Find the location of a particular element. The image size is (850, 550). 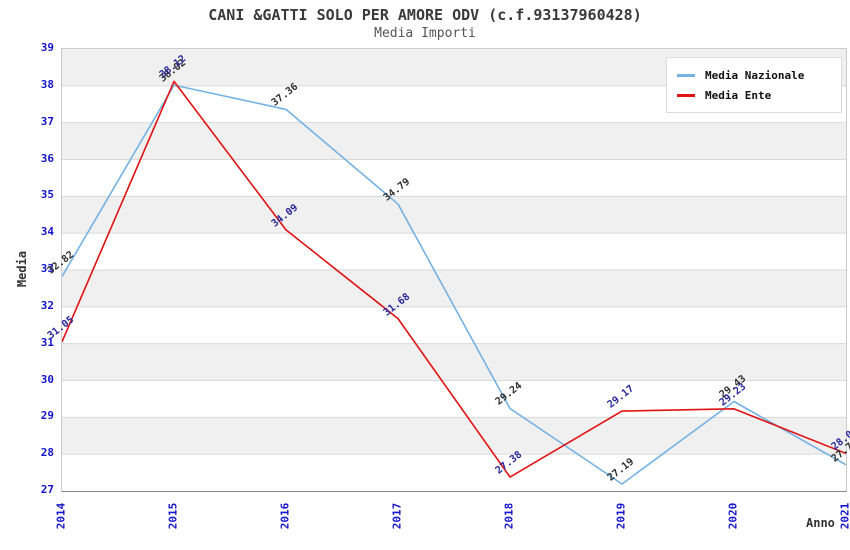

y-tick-label: 37 is located at coordinates (47, 121).